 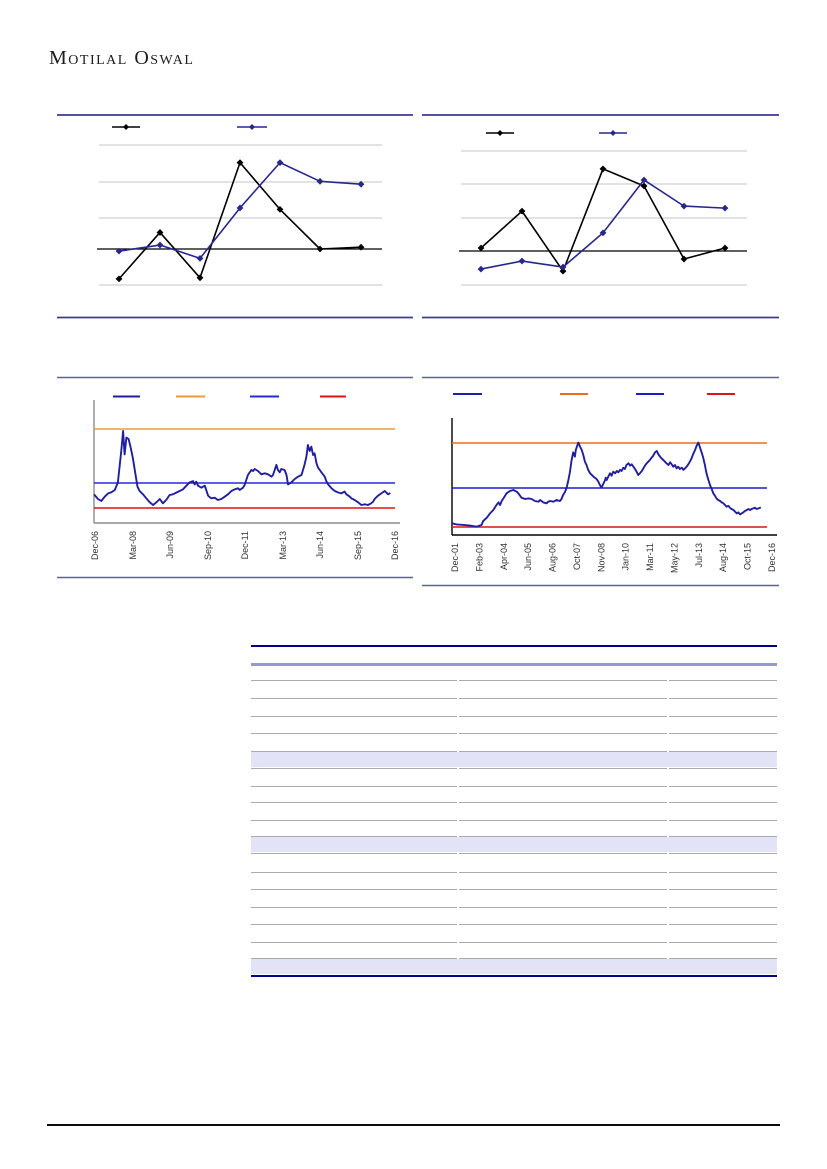 I want to click on x-tick-label: Jan-10, so click(x=626, y=557).